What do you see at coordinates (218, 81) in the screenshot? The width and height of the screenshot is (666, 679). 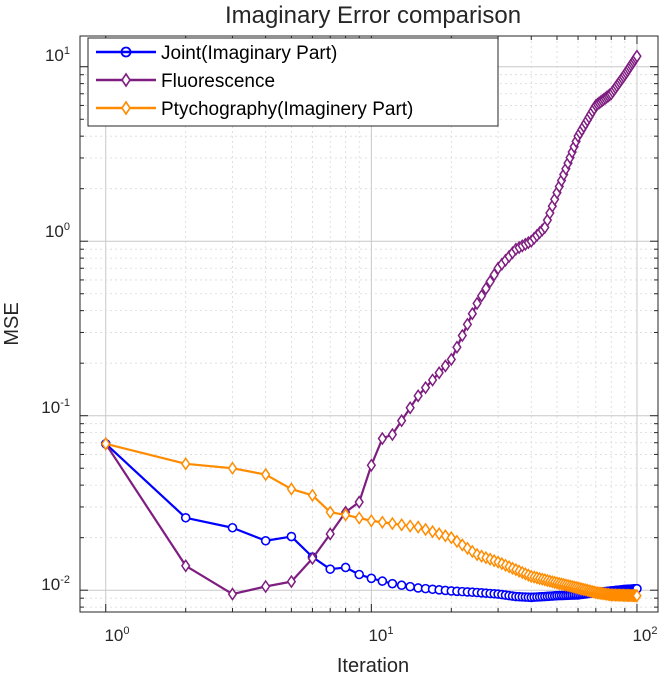 I see `legend-label-fluorescence: Fluorescence` at bounding box center [218, 81].